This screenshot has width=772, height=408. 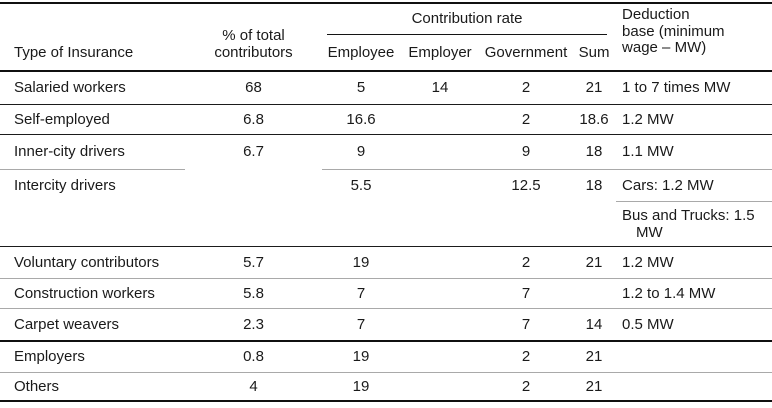 What do you see at coordinates (92, 88) in the screenshot?
I see `cell-type-of-insurance: Salaried workers` at bounding box center [92, 88].